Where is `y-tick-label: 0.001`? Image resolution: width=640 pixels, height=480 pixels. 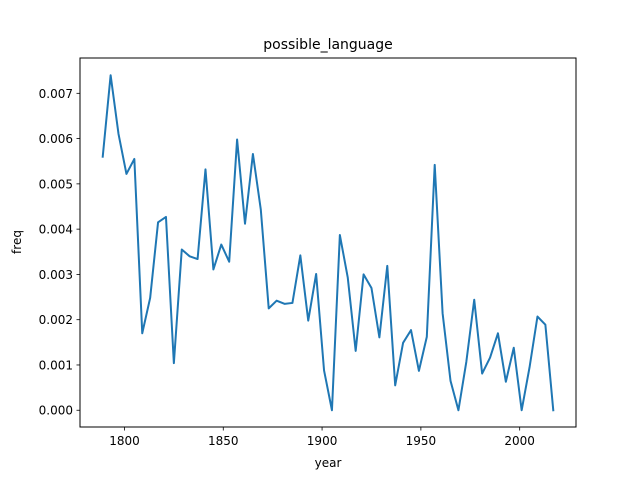 y-tick-label: 0.001 is located at coordinates (56, 365).